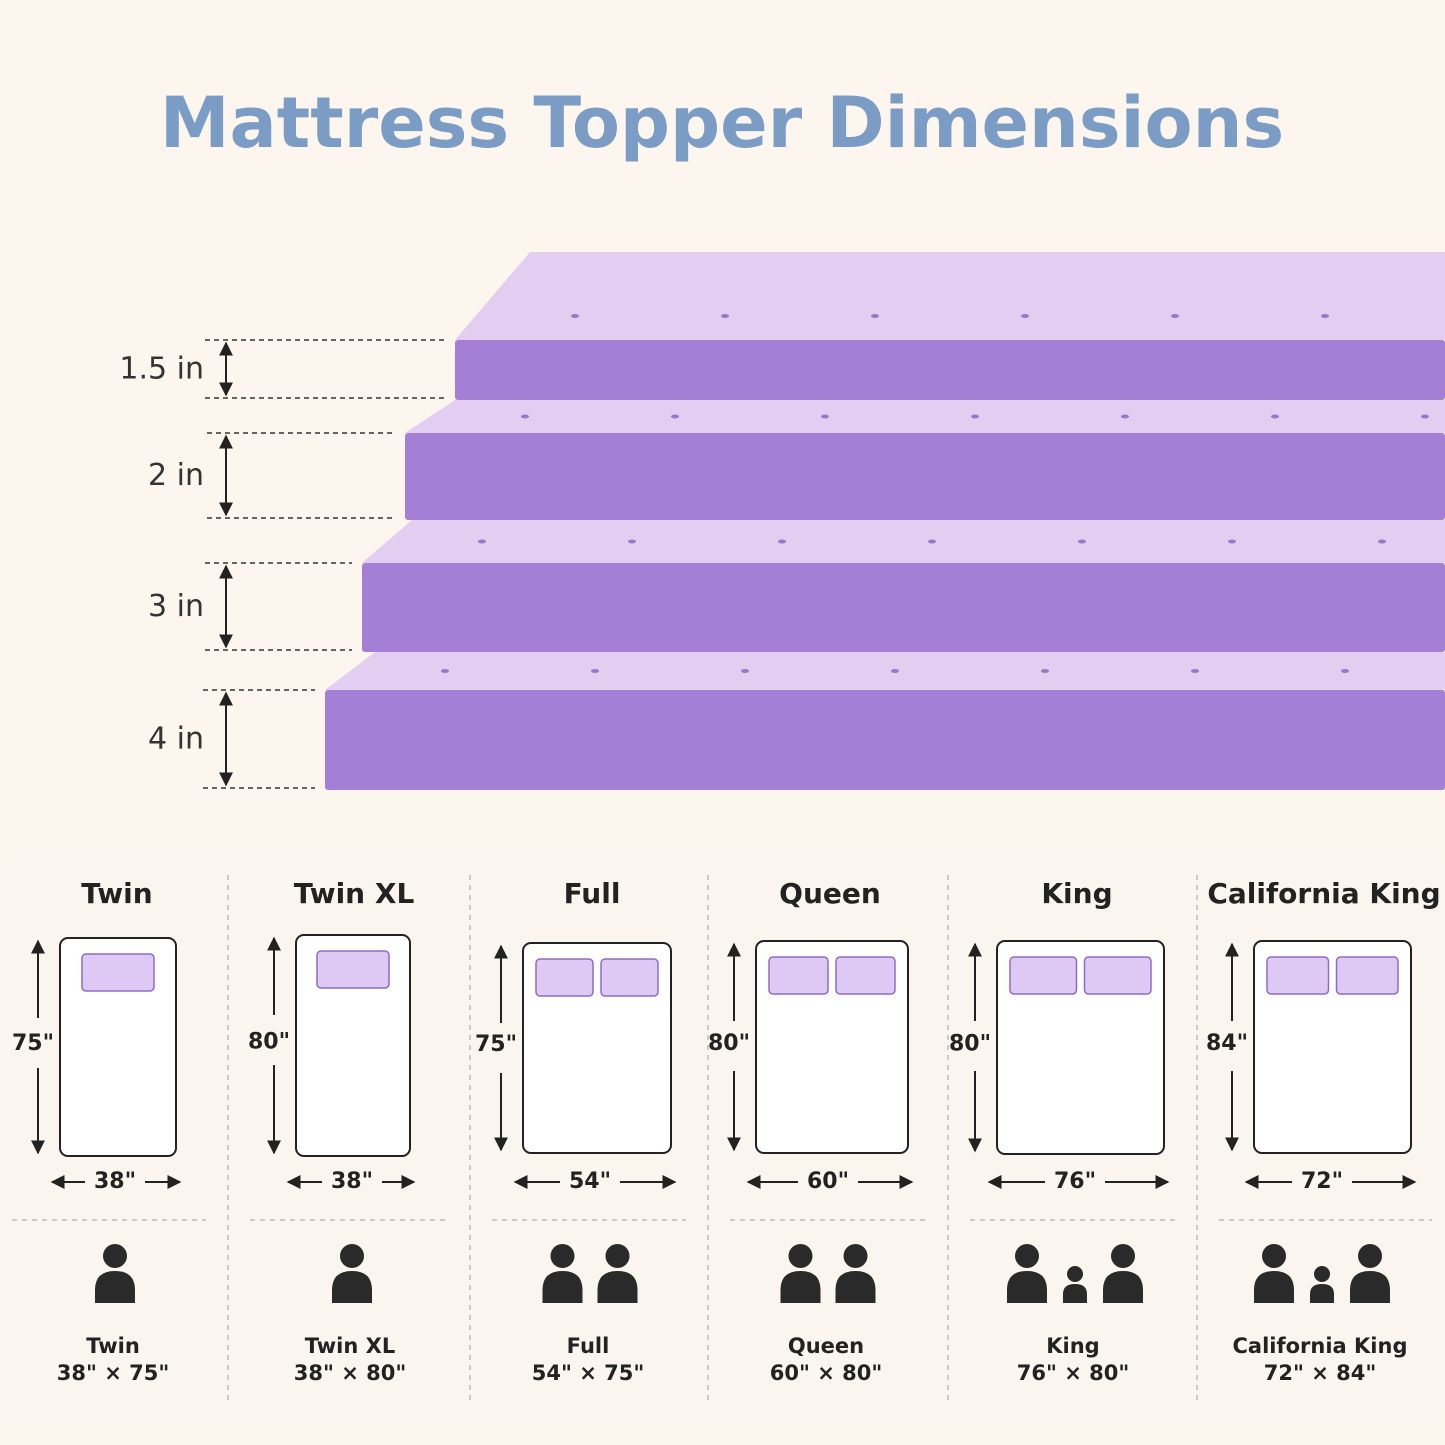  I want to click on caption-dimensions: 76" × 80", so click(1073, 1373).